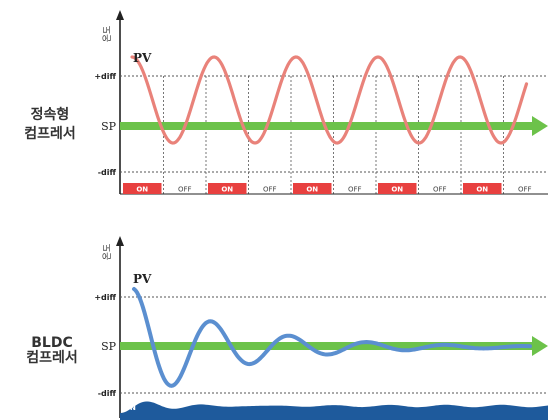 The height and width of the screenshot is (420, 556). What do you see at coordinates (327, 346) in the screenshot?
I see `bldc-setpoint-line` at bounding box center [327, 346].